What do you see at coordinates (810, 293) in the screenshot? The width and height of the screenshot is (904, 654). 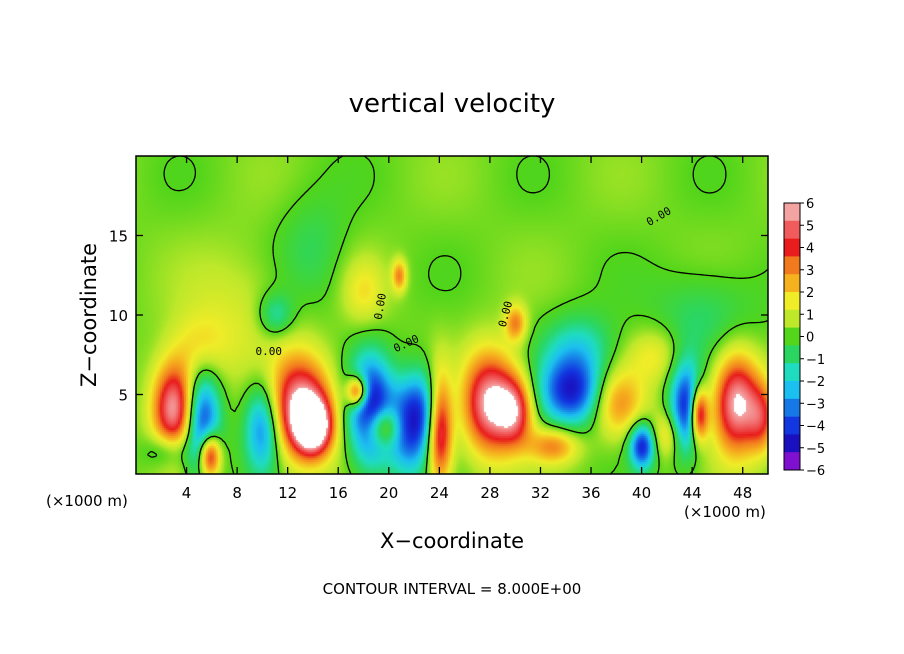 I see `colorbar-label: 2` at bounding box center [810, 293].